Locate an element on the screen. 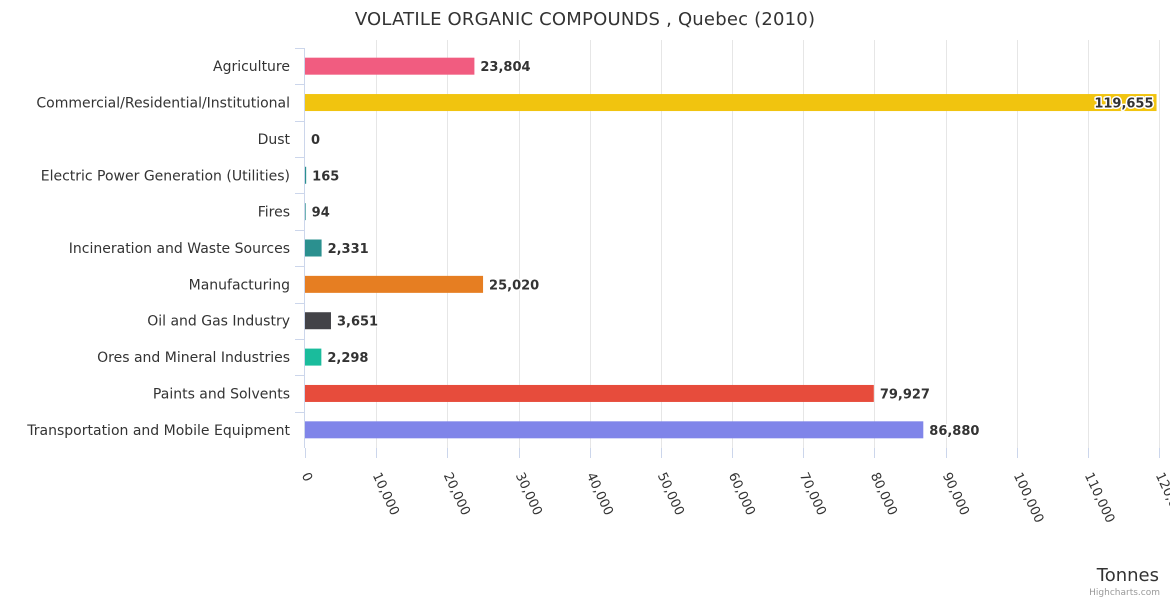 Image resolution: width=1170 pixels, height=600 pixels. data-label-4: 94 is located at coordinates (321, 213).